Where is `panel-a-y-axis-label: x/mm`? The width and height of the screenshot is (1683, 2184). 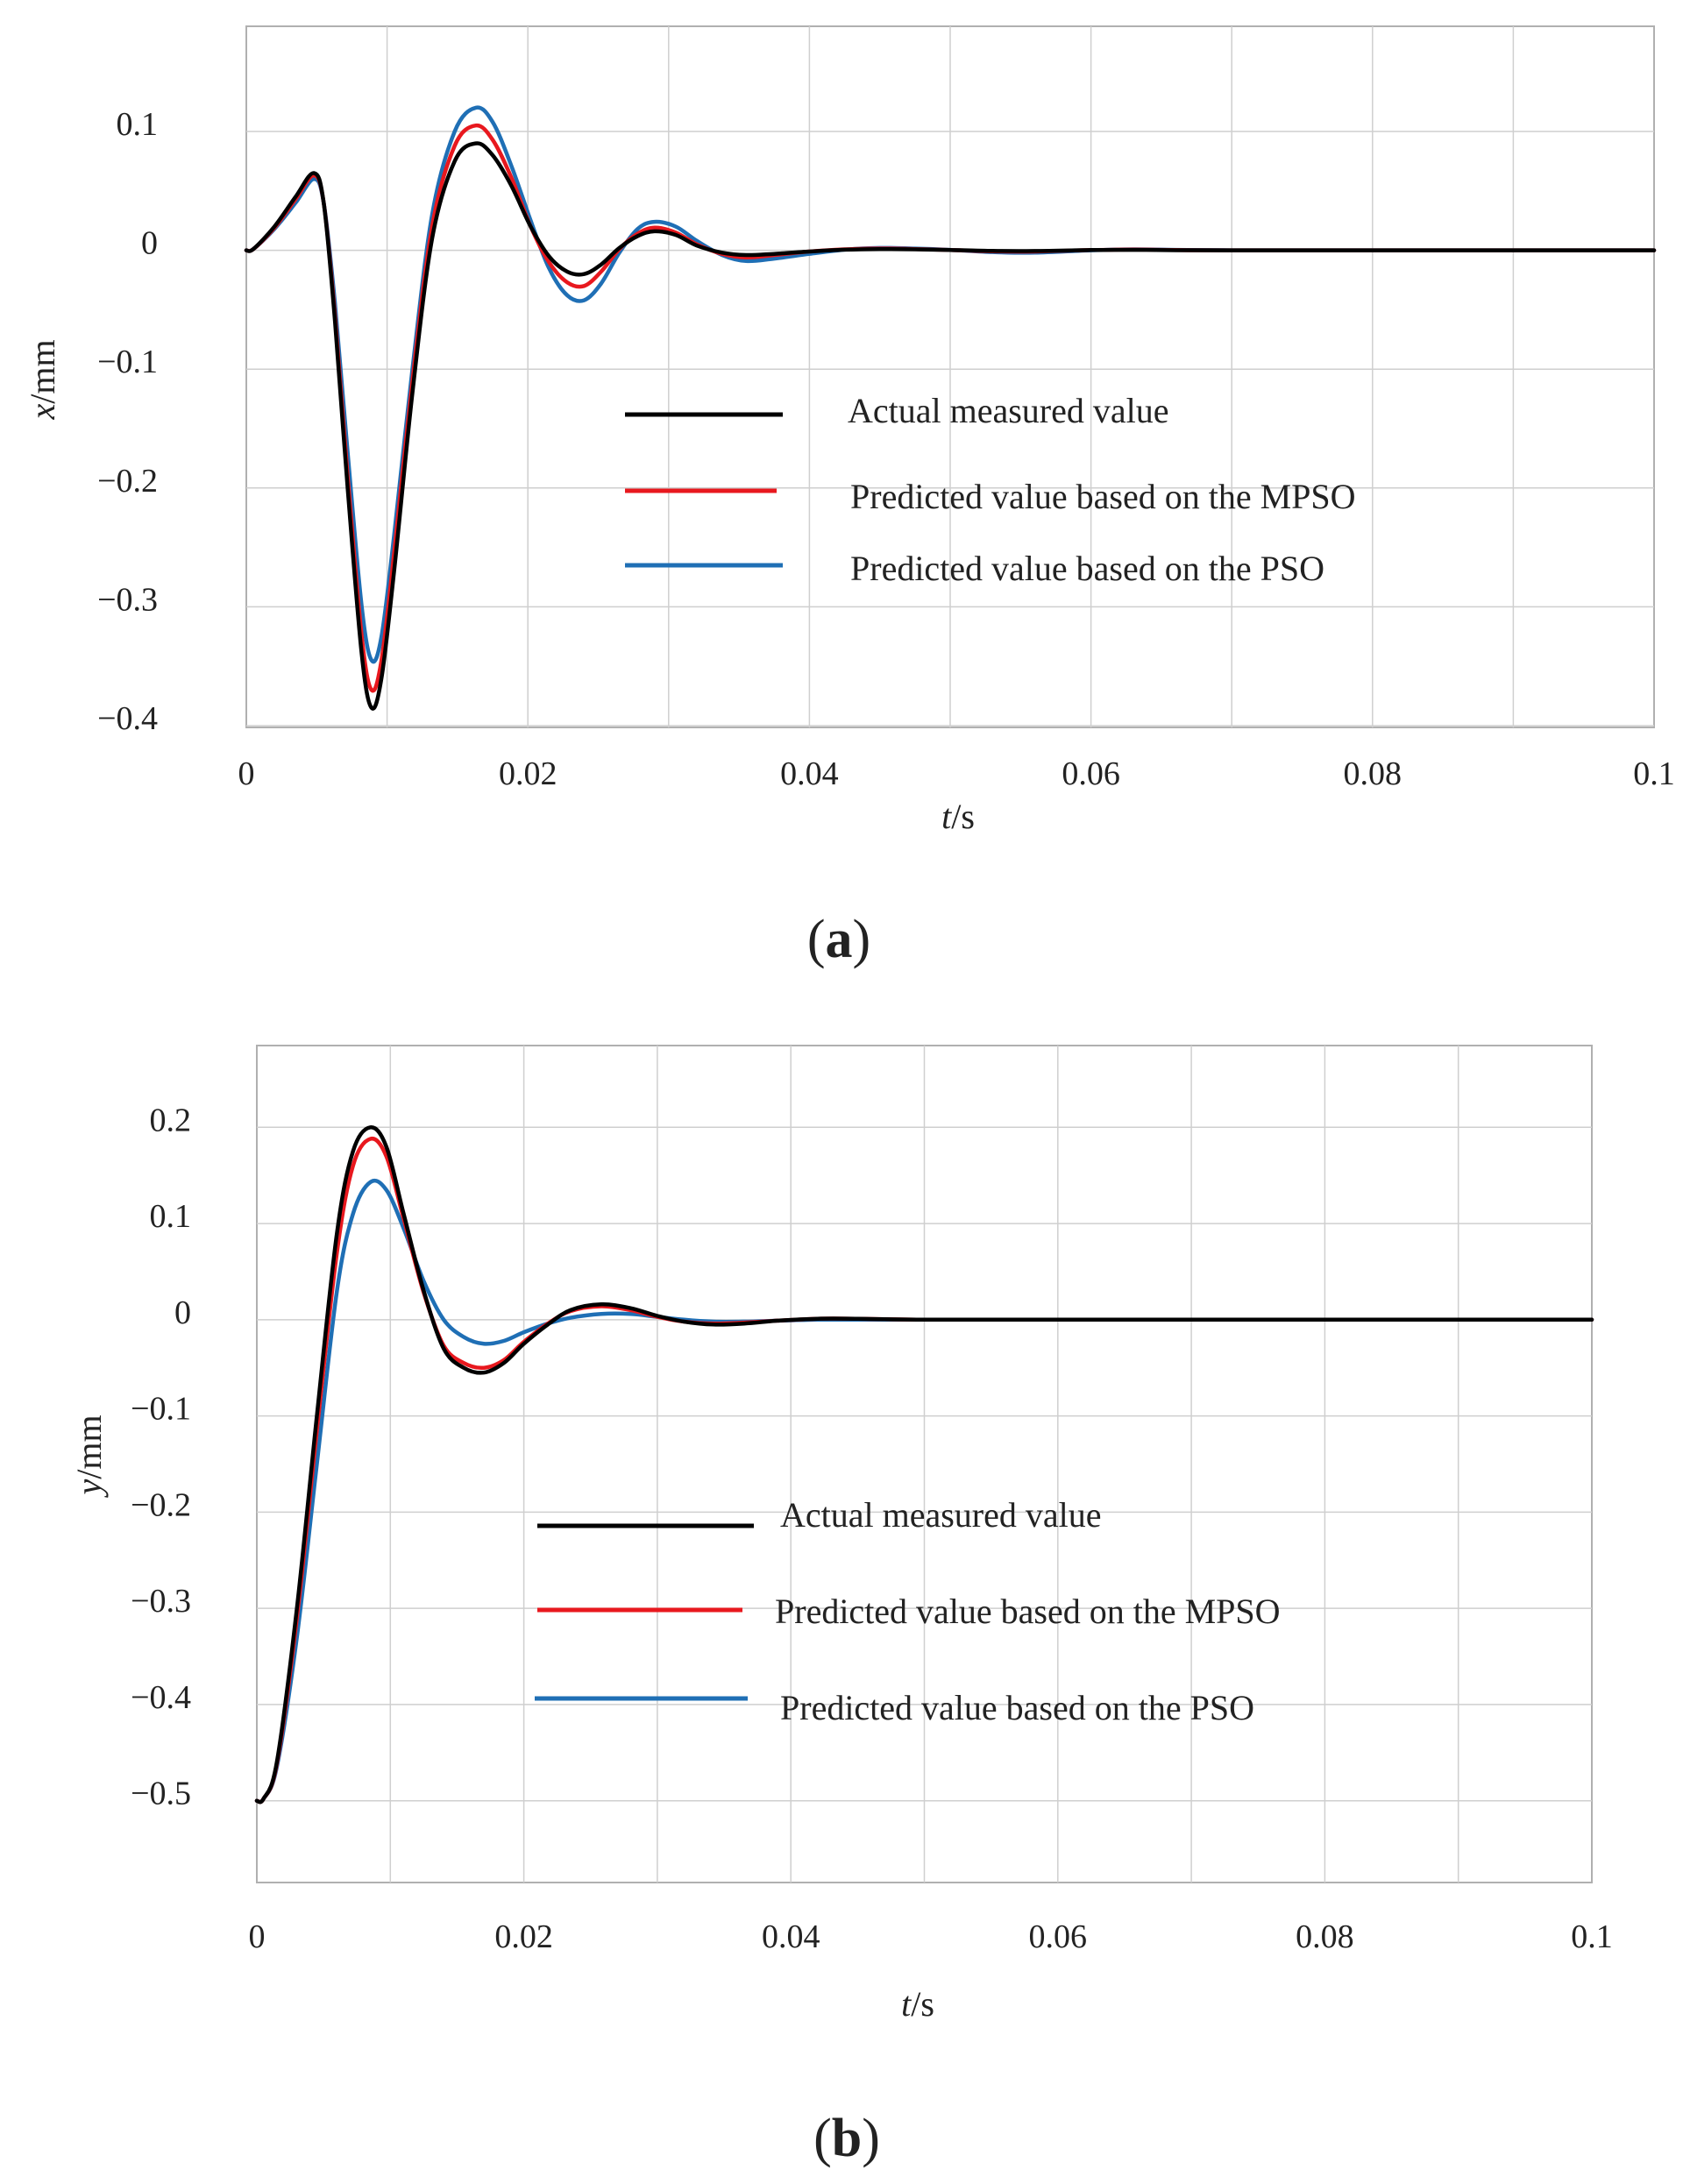 panel-a-y-axis-label: x/mm is located at coordinates (42, 379).